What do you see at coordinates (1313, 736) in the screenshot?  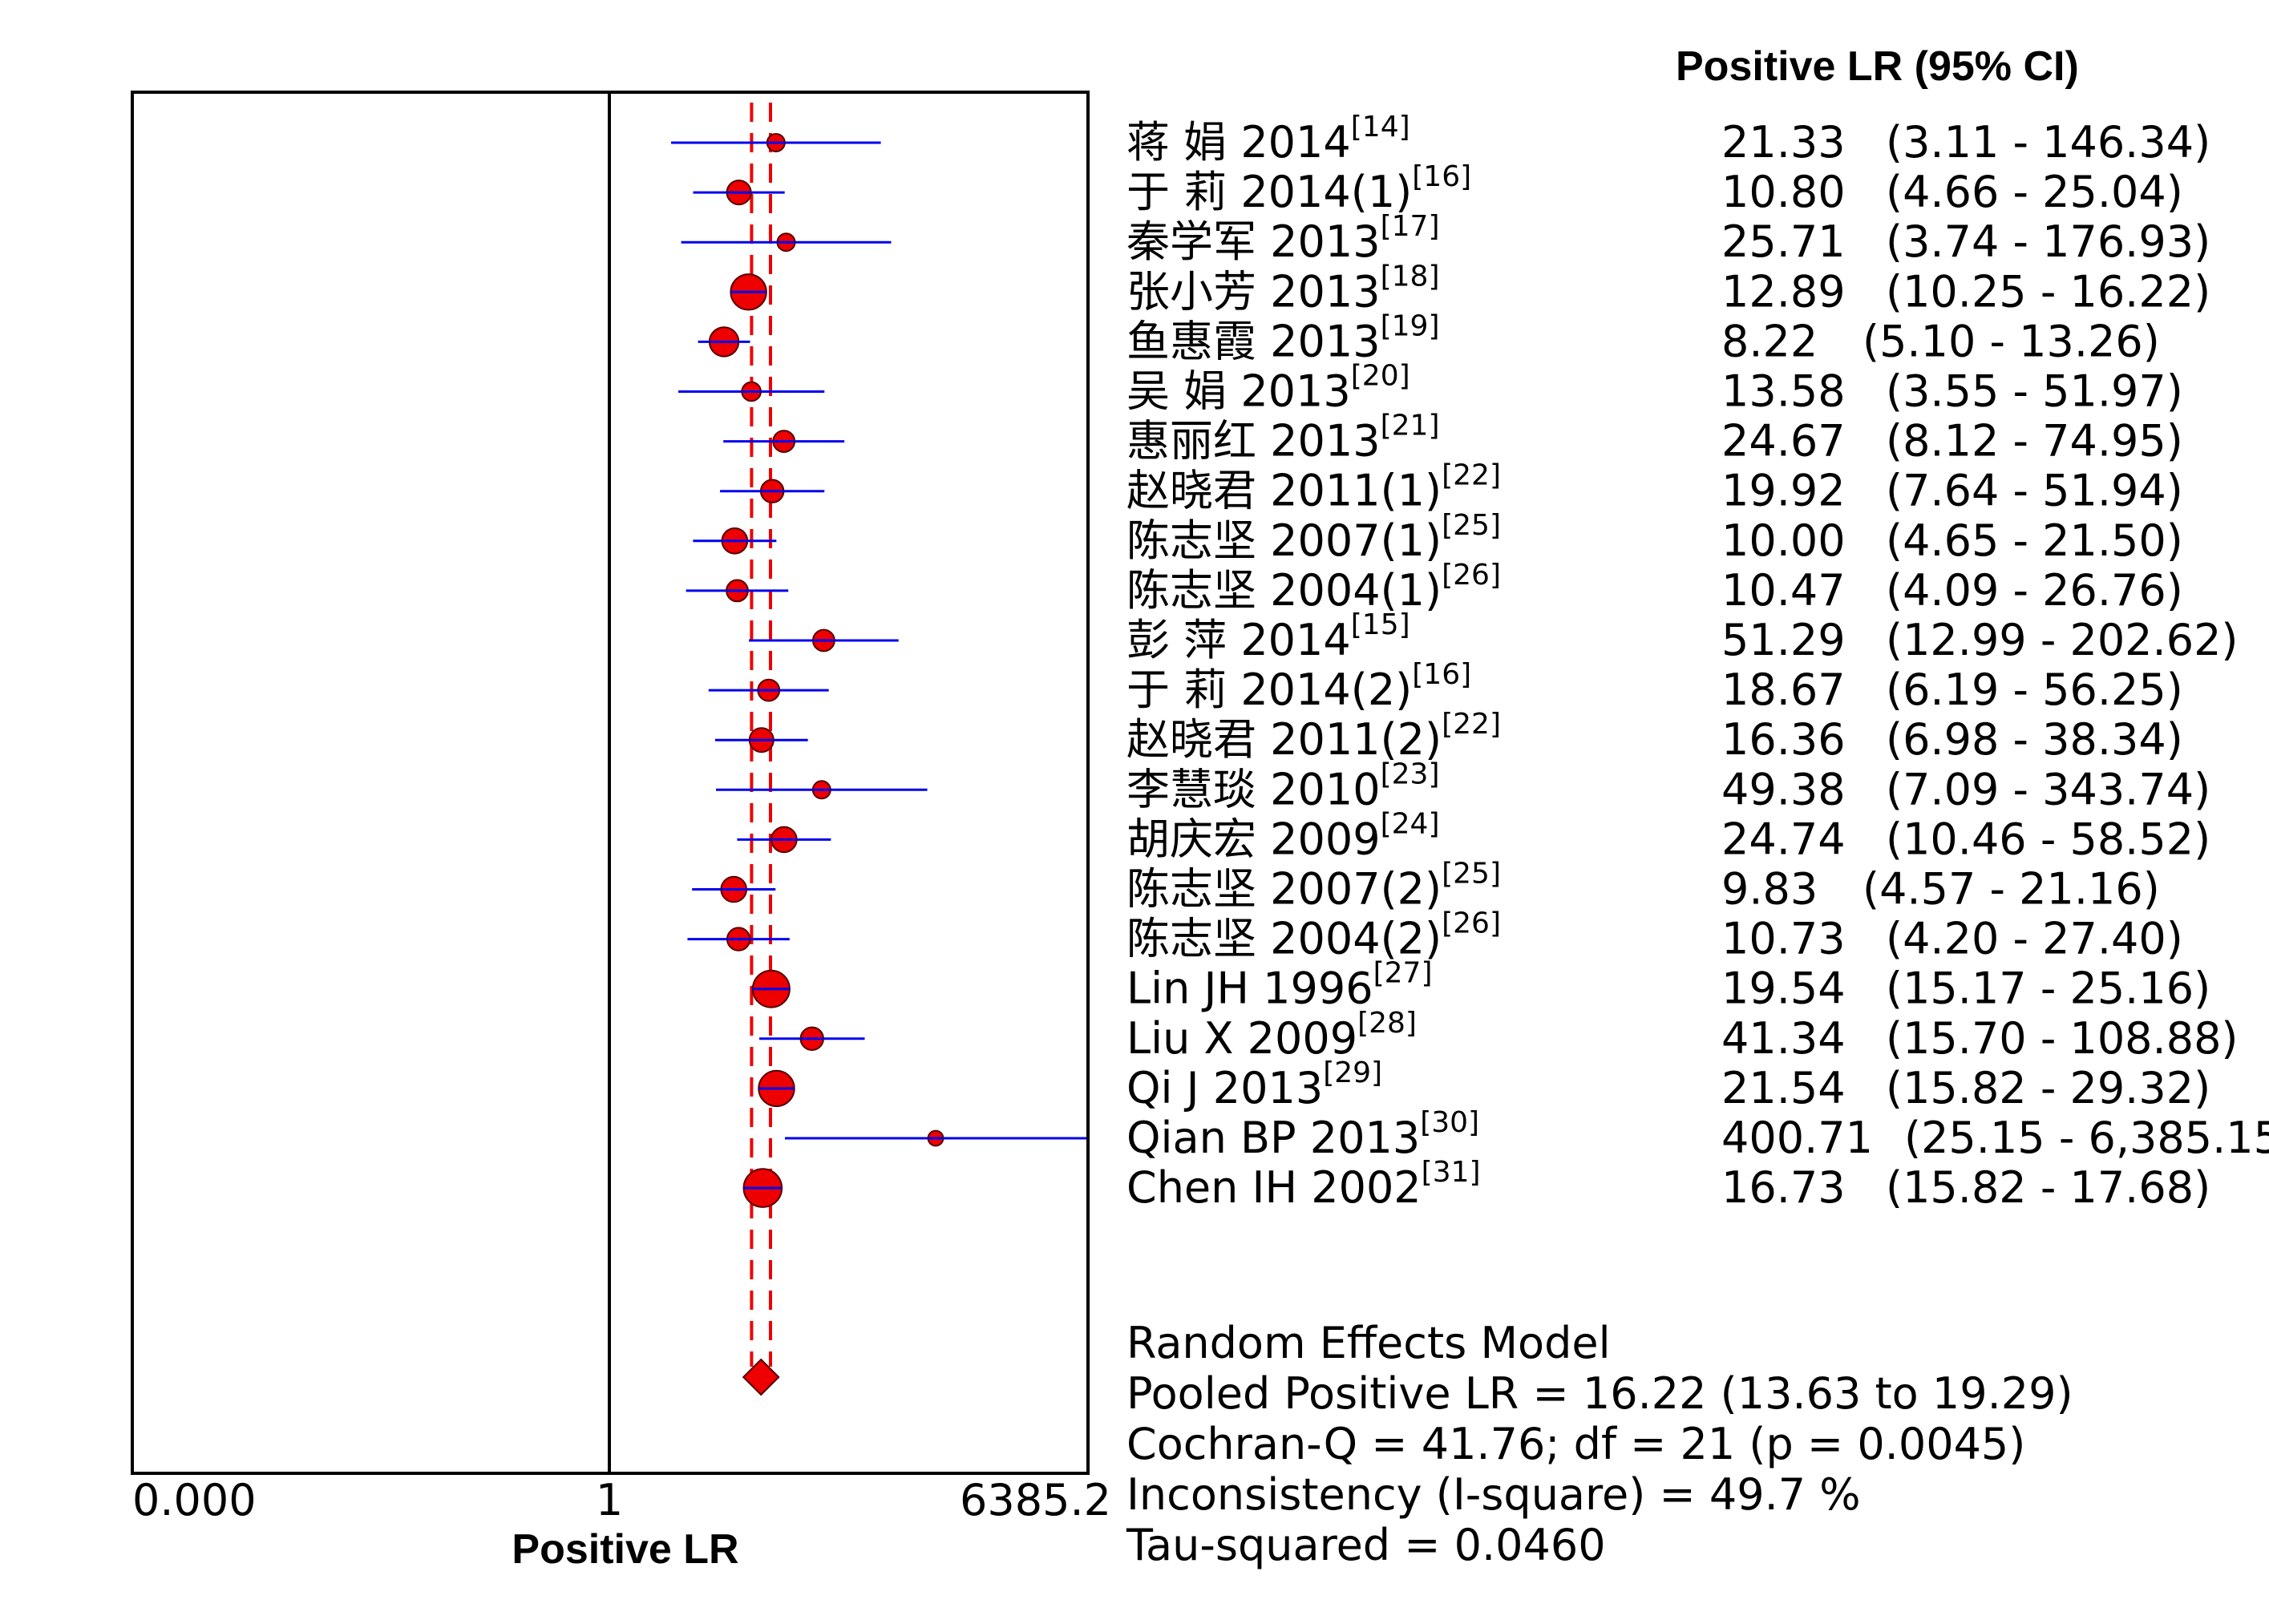 I see `study-label: 赵晓君 2011(2)[22]` at bounding box center [1313, 736].